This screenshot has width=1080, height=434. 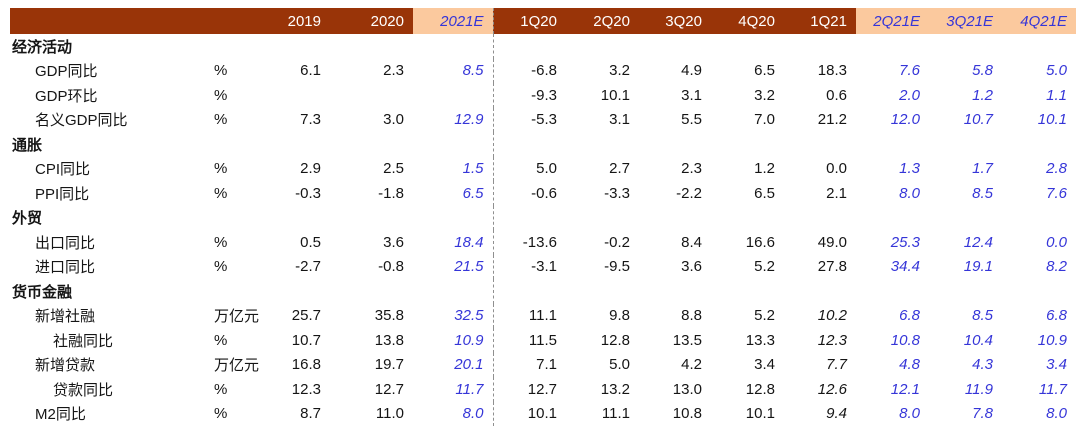 What do you see at coordinates (820, 21) in the screenshot?
I see `column-header-1q21: 1Q21` at bounding box center [820, 21].